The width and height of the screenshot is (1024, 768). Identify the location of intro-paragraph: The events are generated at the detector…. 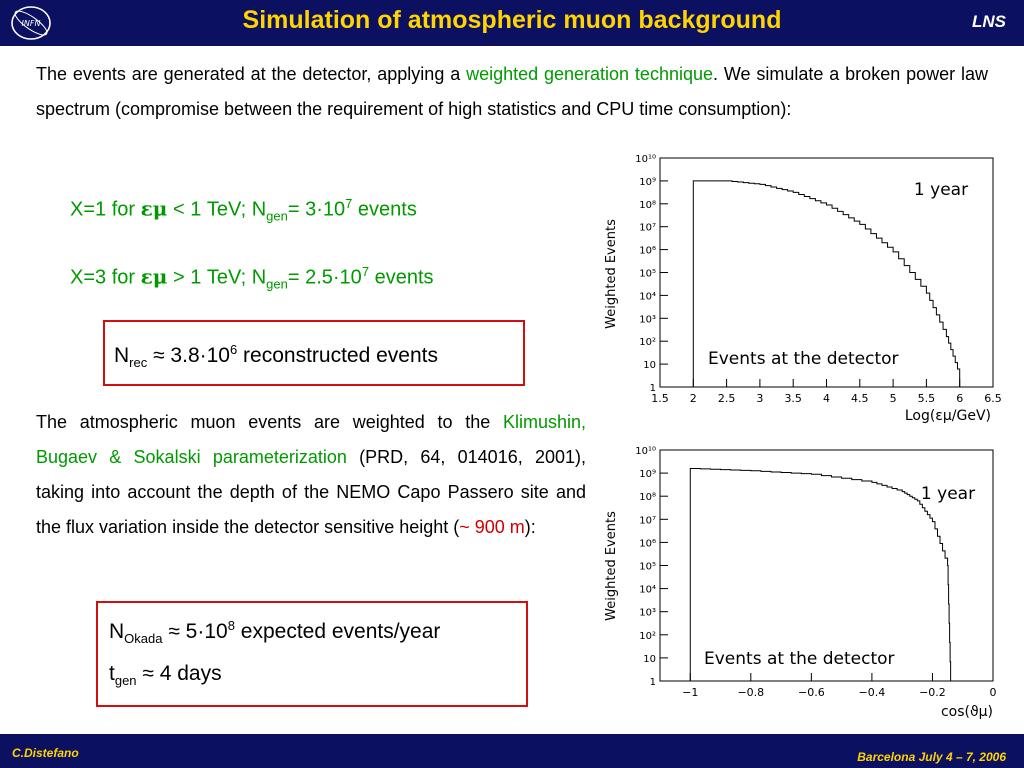
(512, 91).